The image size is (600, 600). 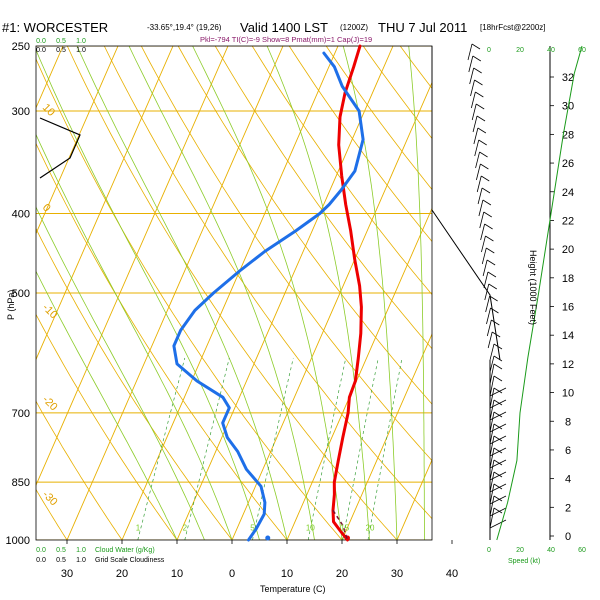 What do you see at coordinates (582, 50) in the screenshot?
I see `speed-tick-top: 60` at bounding box center [582, 50].